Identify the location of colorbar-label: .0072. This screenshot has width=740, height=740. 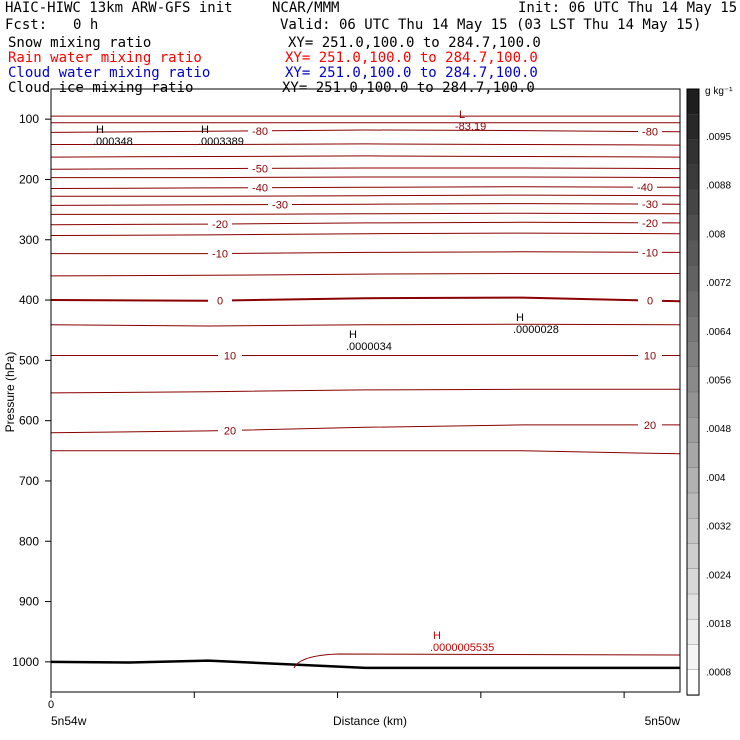
(718, 283).